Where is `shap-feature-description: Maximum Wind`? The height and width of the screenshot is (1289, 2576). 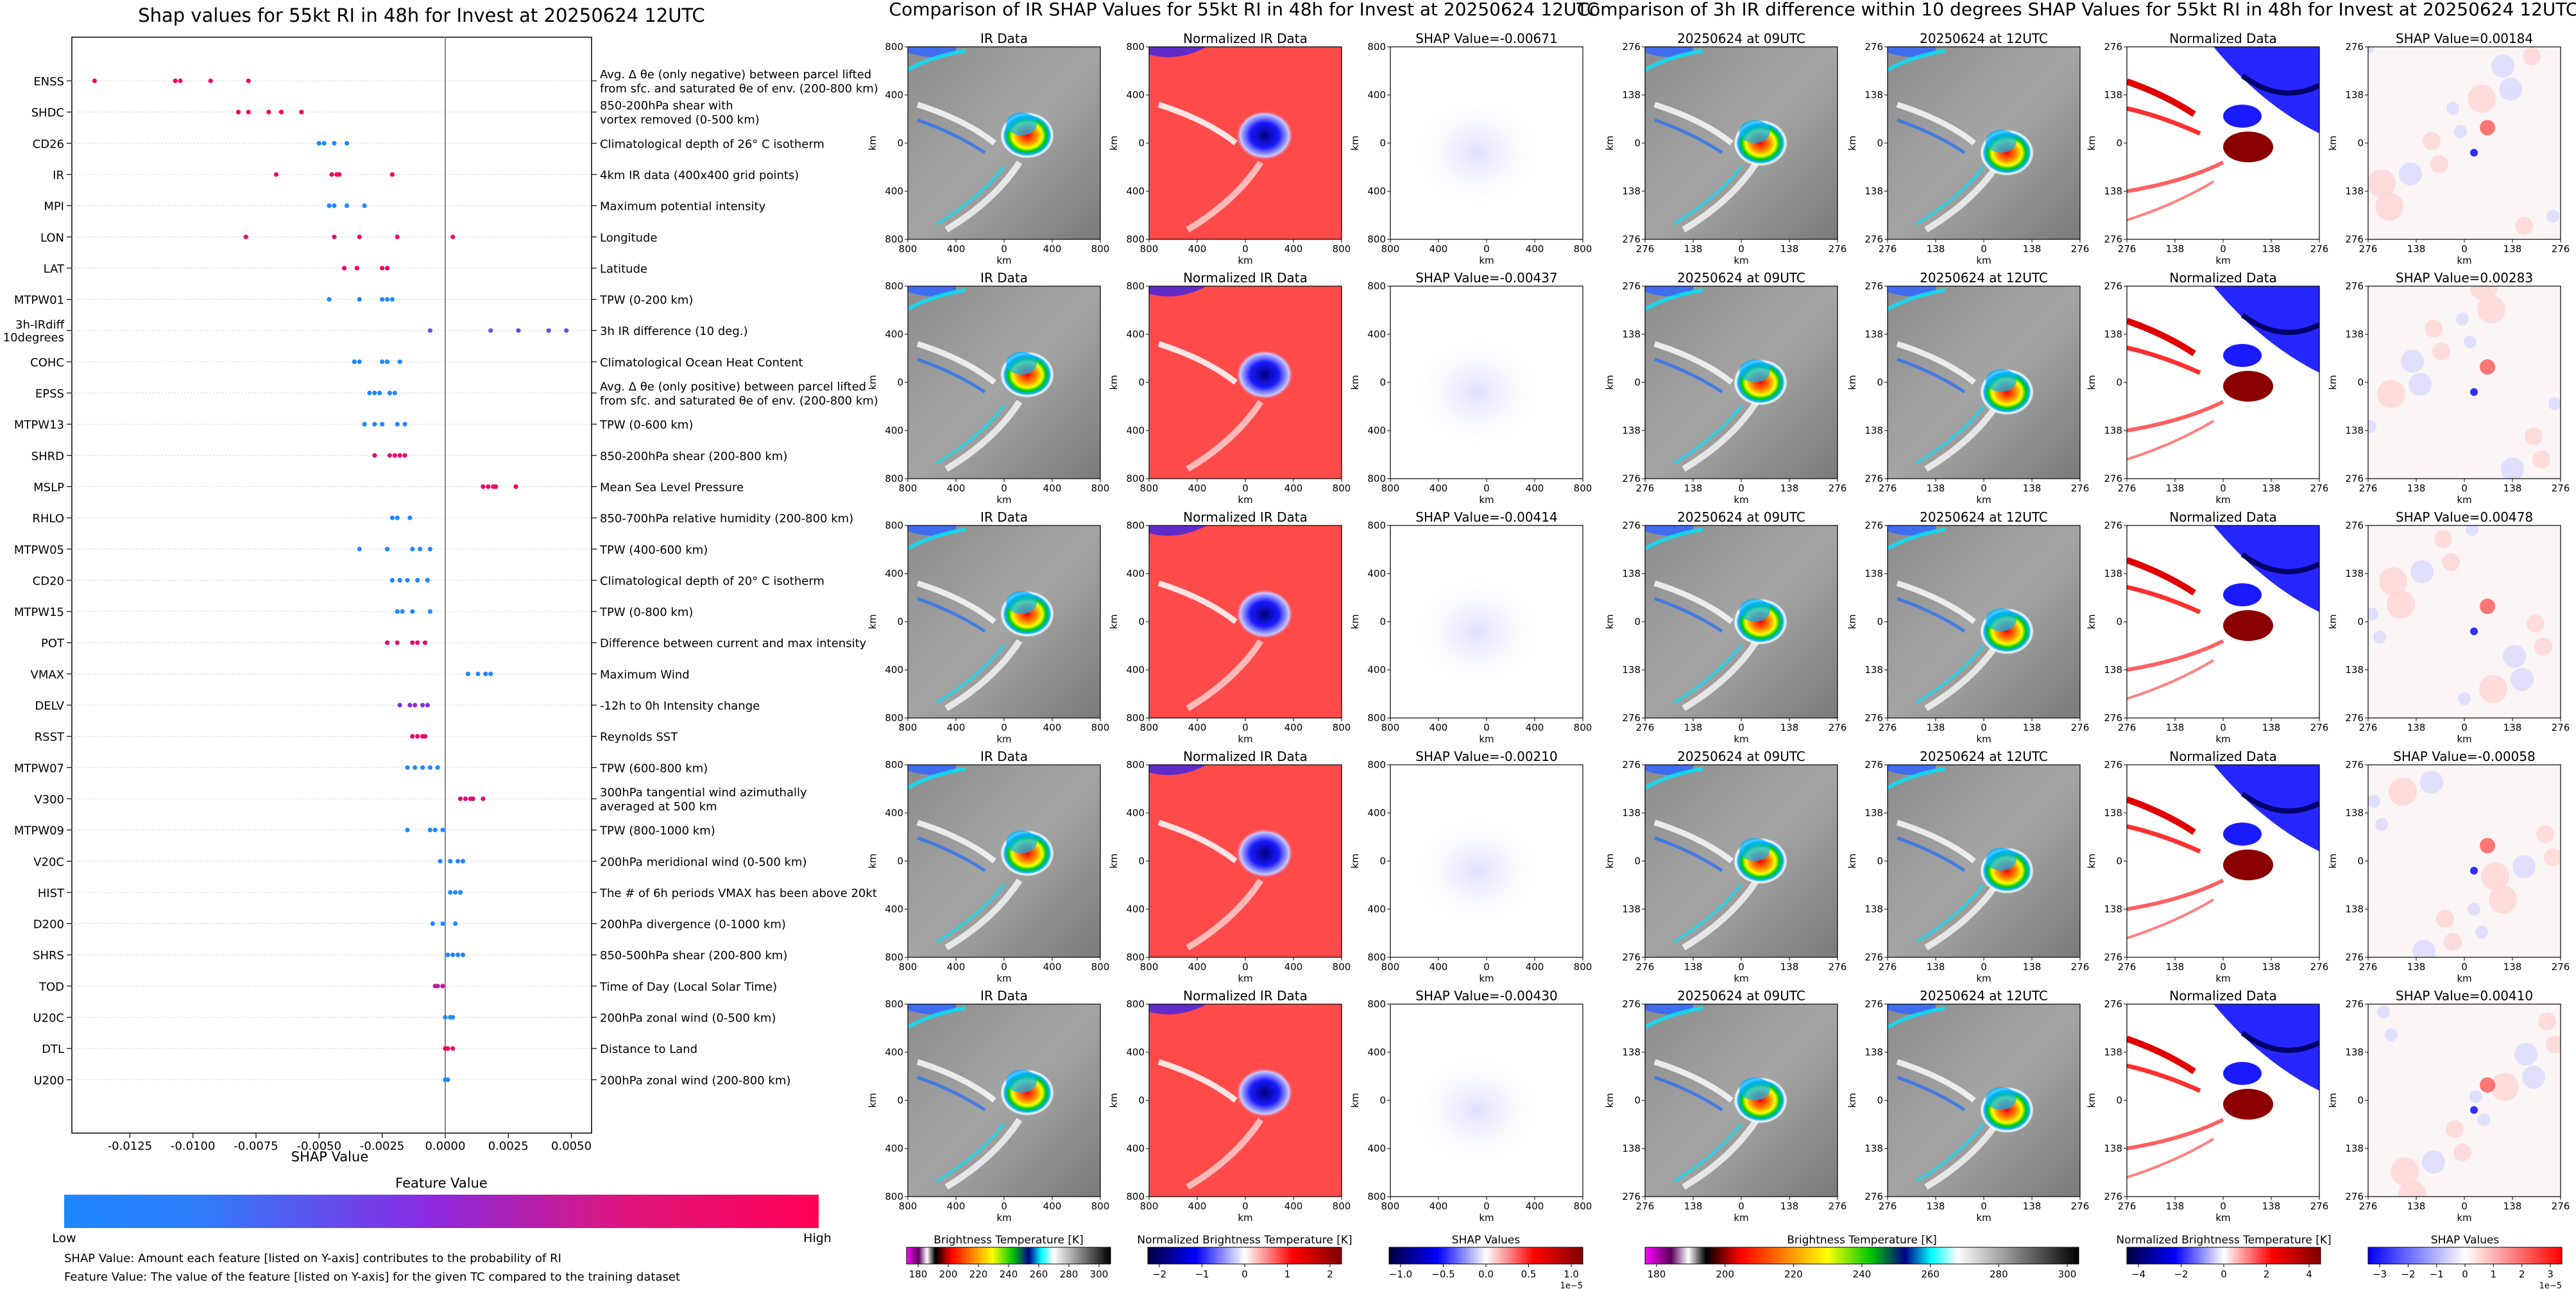
shap-feature-description: Maximum Wind is located at coordinates (645, 675).